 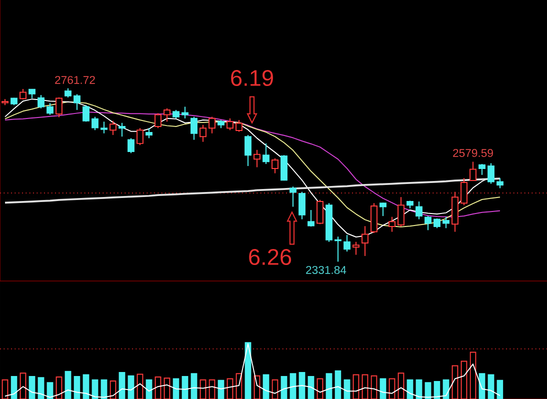 What do you see at coordinates (252, 78) in the screenshot?
I see `text: 6.19` at bounding box center [252, 78].